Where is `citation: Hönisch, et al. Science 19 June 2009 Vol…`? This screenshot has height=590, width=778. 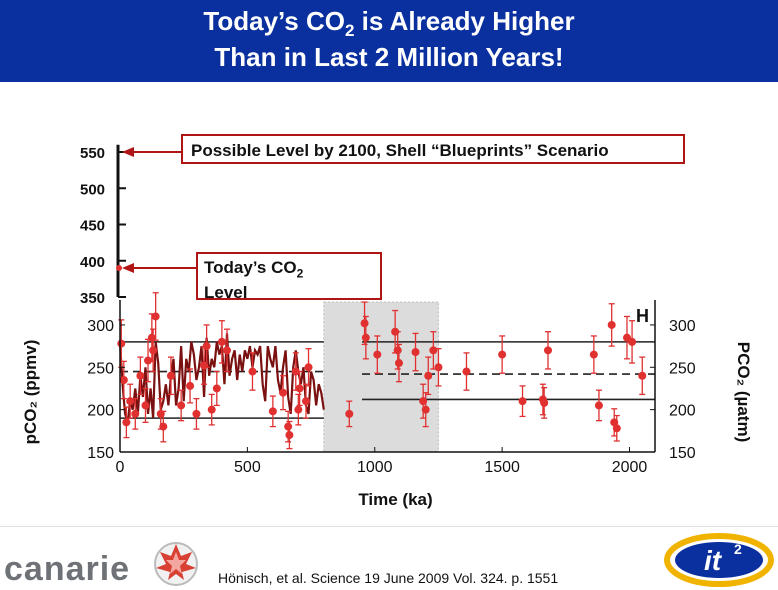
citation: Hönisch, et al. Science 19 June 2009 Vol… is located at coordinates (388, 578).